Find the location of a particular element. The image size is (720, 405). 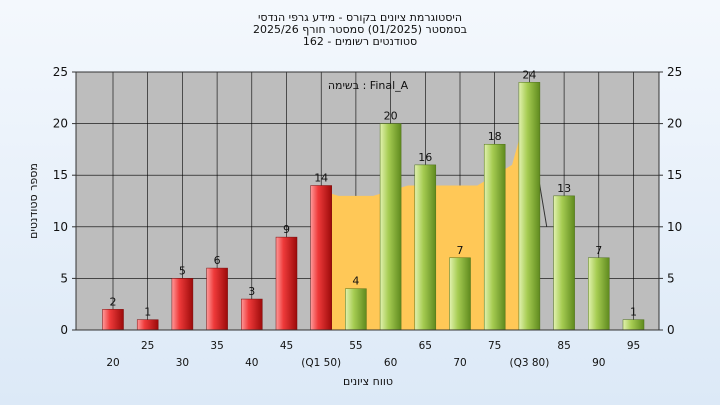

data-label-25: 1 is located at coordinates (147, 312).